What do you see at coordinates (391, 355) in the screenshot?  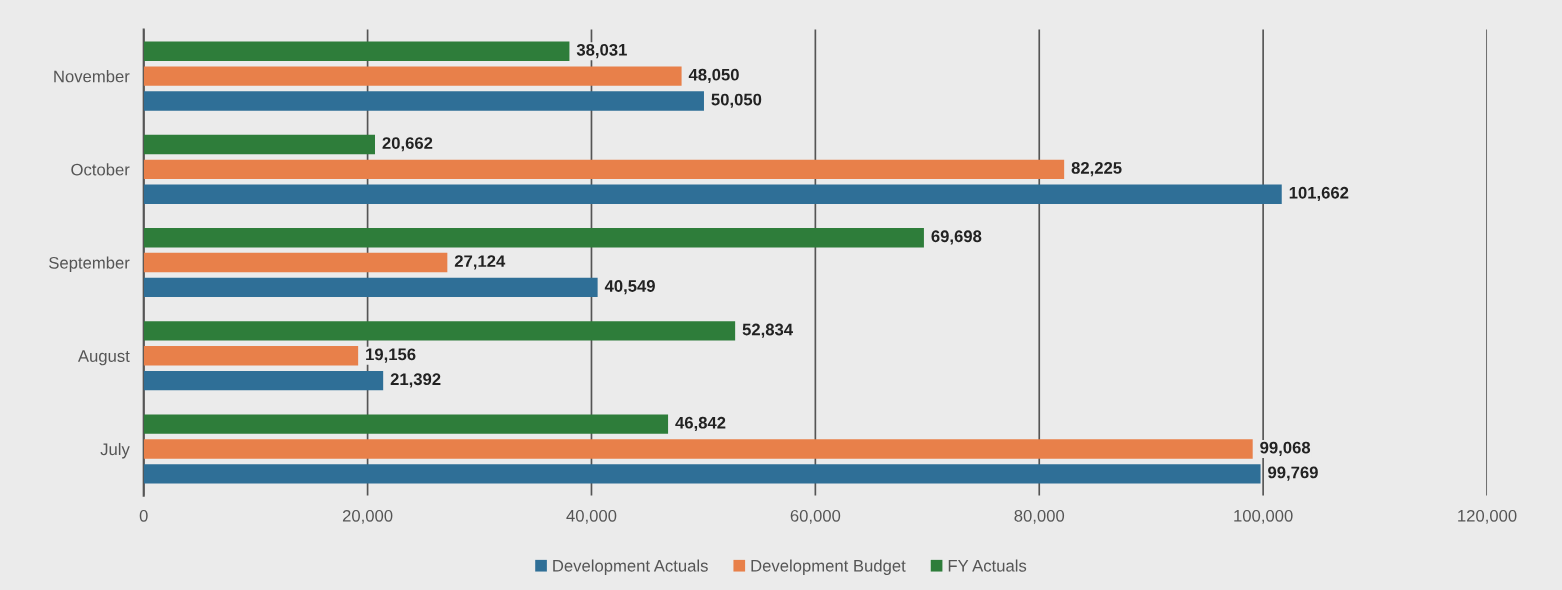 I see `data-label: 19,156` at bounding box center [391, 355].